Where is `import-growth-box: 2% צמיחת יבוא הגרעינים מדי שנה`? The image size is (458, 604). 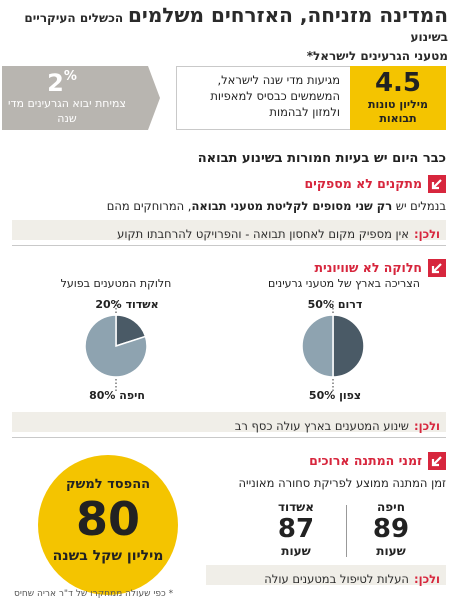 import-growth-box: 2% צמיחת יבוא הגרעינים מדי שנה is located at coordinates (75, 98).